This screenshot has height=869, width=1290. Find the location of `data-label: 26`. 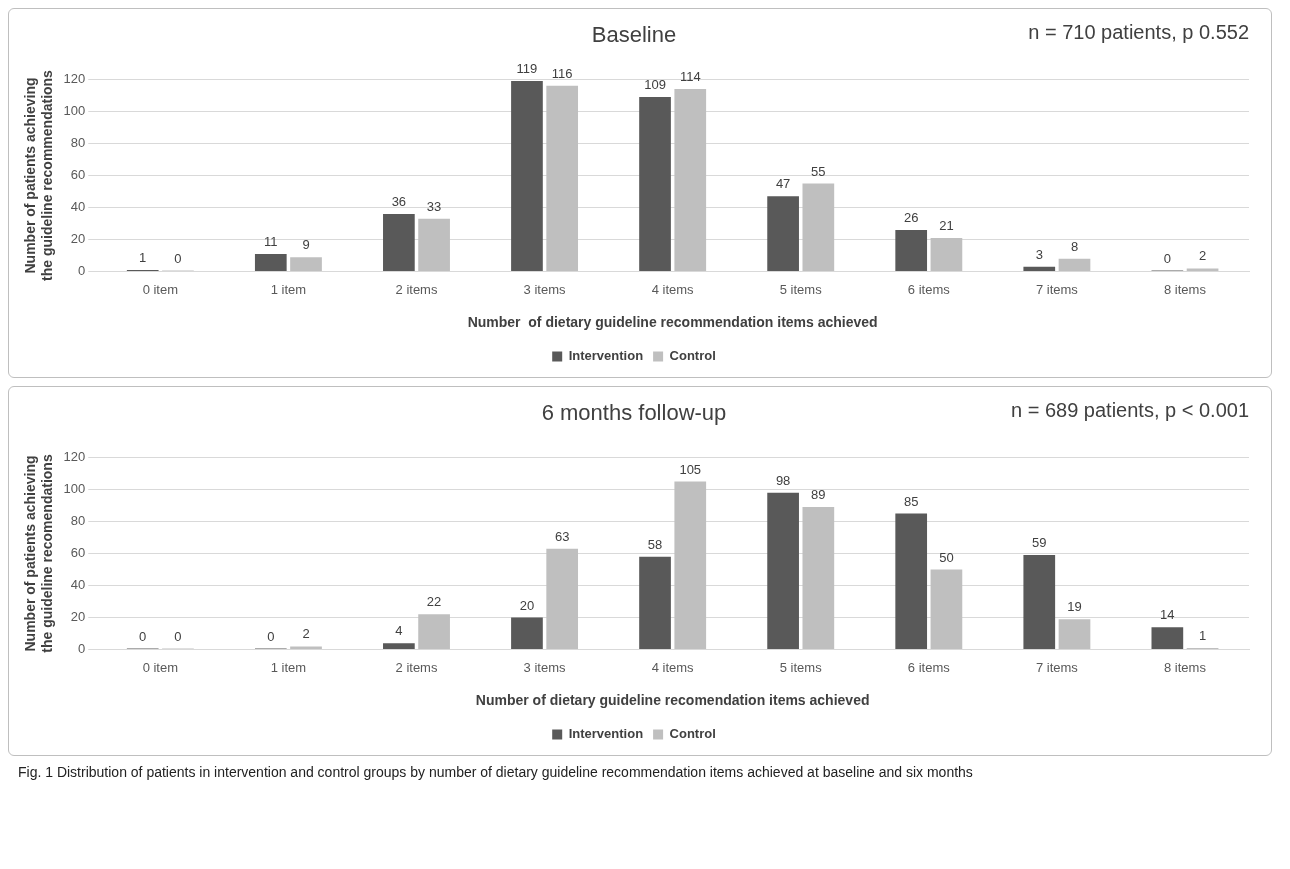

data-label: 26 is located at coordinates (911, 218).